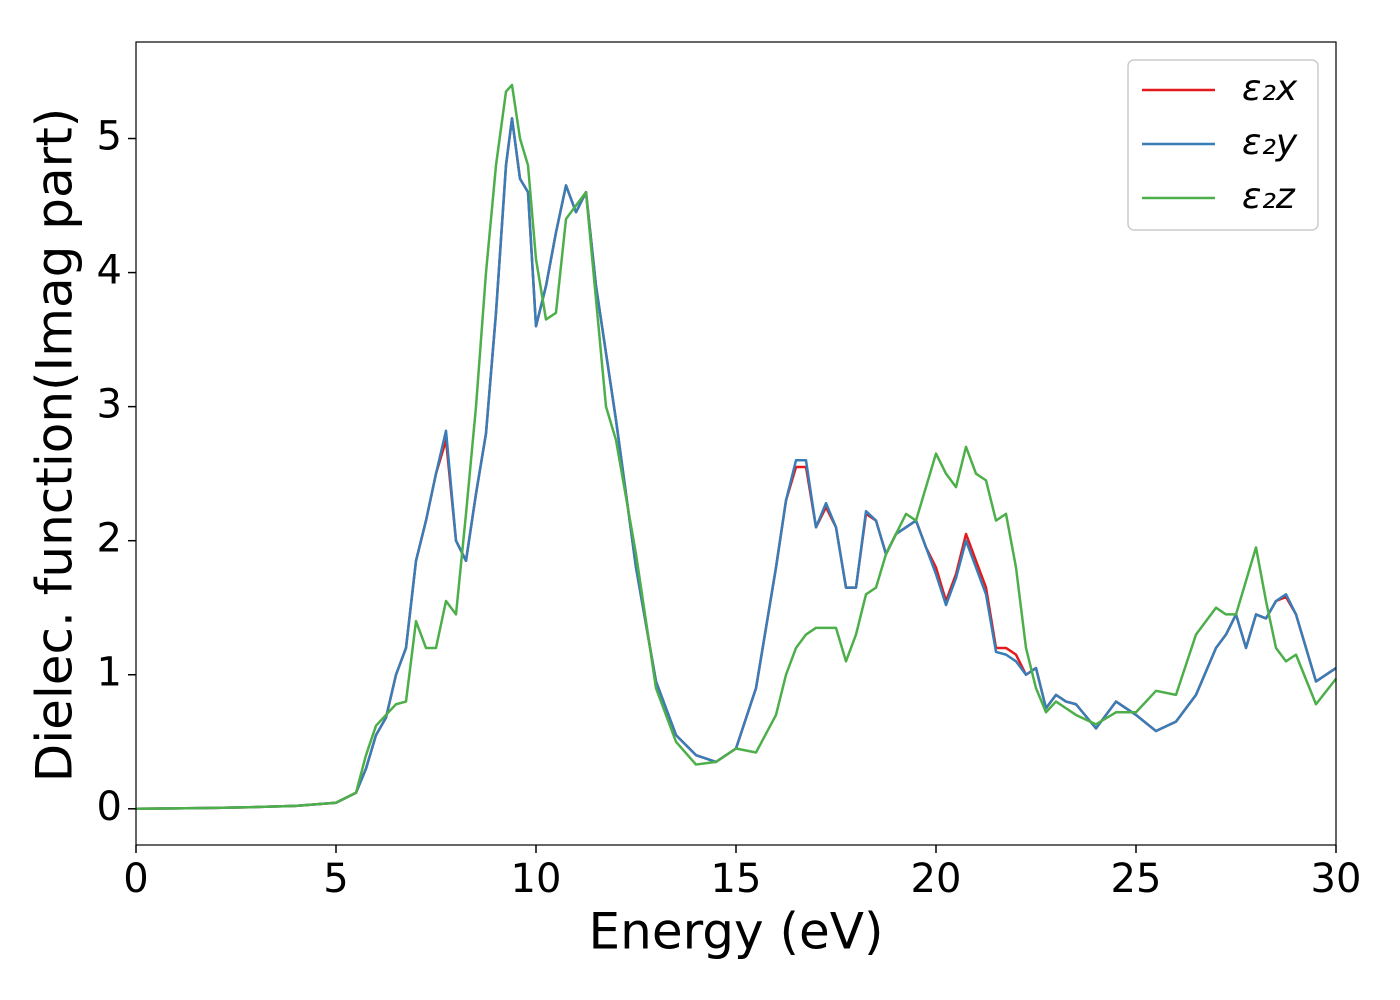 The width and height of the screenshot is (1400, 1000). Describe the element at coordinates (1336, 879) in the screenshot. I see `x-tick-label: 30` at that location.